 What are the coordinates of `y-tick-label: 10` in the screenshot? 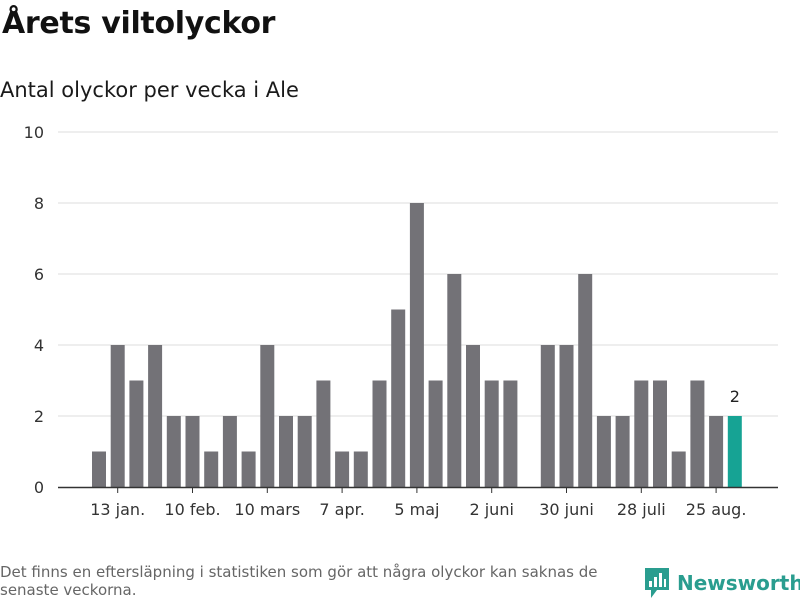 It's located at (34, 132).